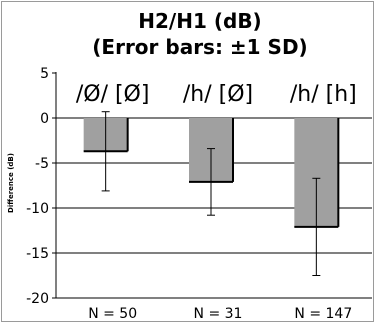  Describe the element at coordinates (54, 185) in the screenshot. I see `axes` at that location.